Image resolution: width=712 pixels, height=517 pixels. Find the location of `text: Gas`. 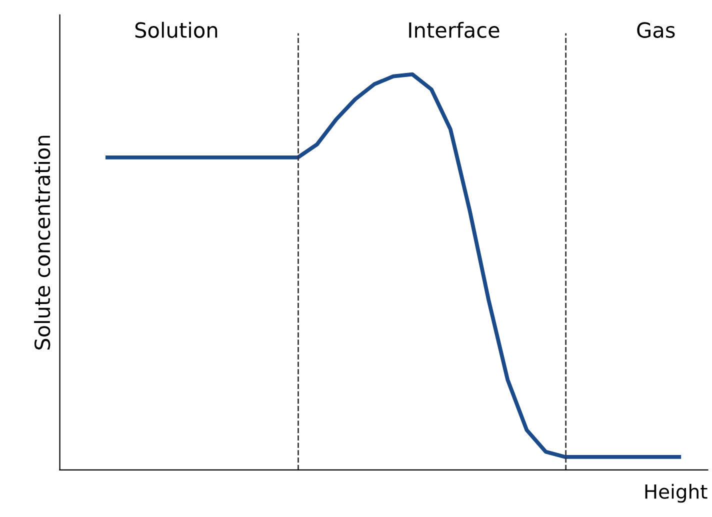

text: Gas is located at coordinates (656, 30).